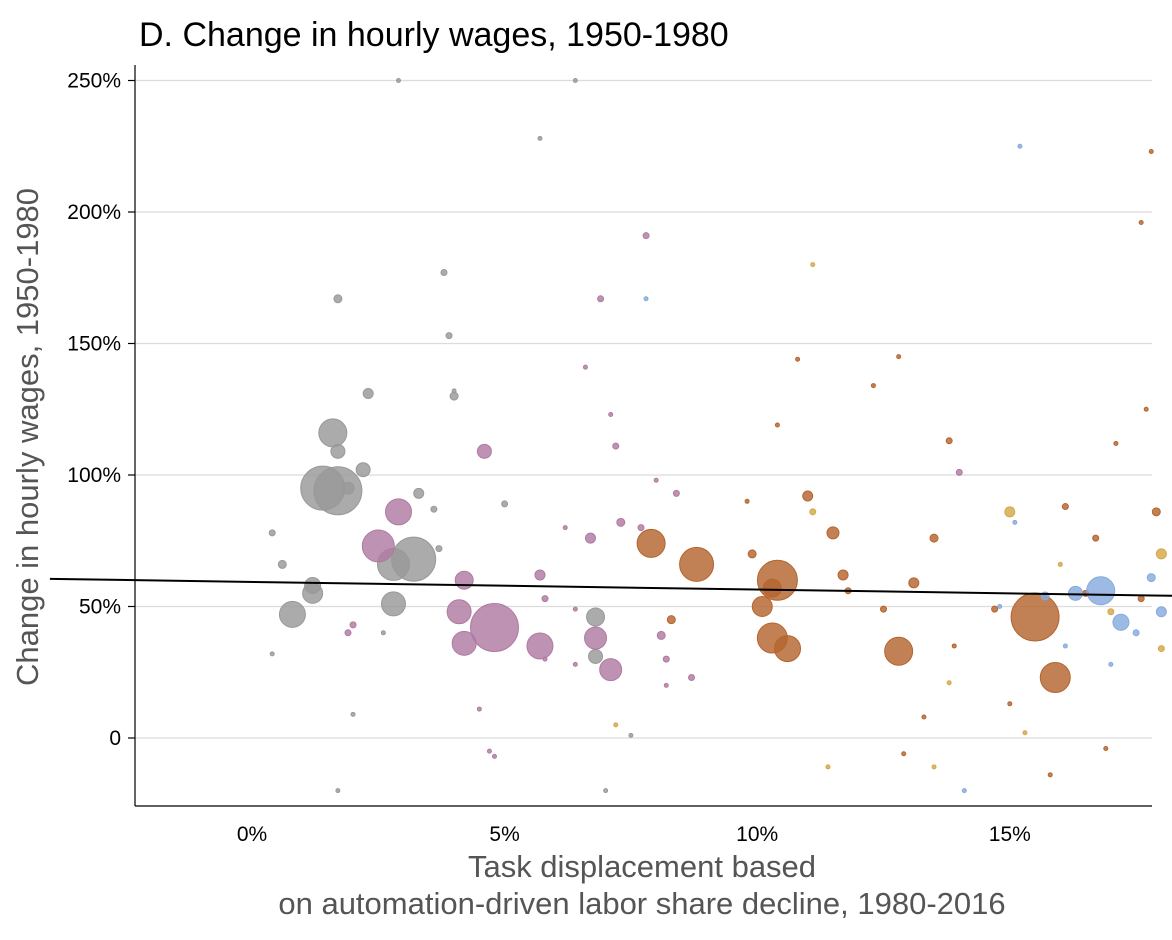 The height and width of the screenshot is (940, 1172). Describe the element at coordinates (101, 410) in the screenshot. I see `y-axis-ticks: 0 50% 100% 150% 200% 250%` at that location.